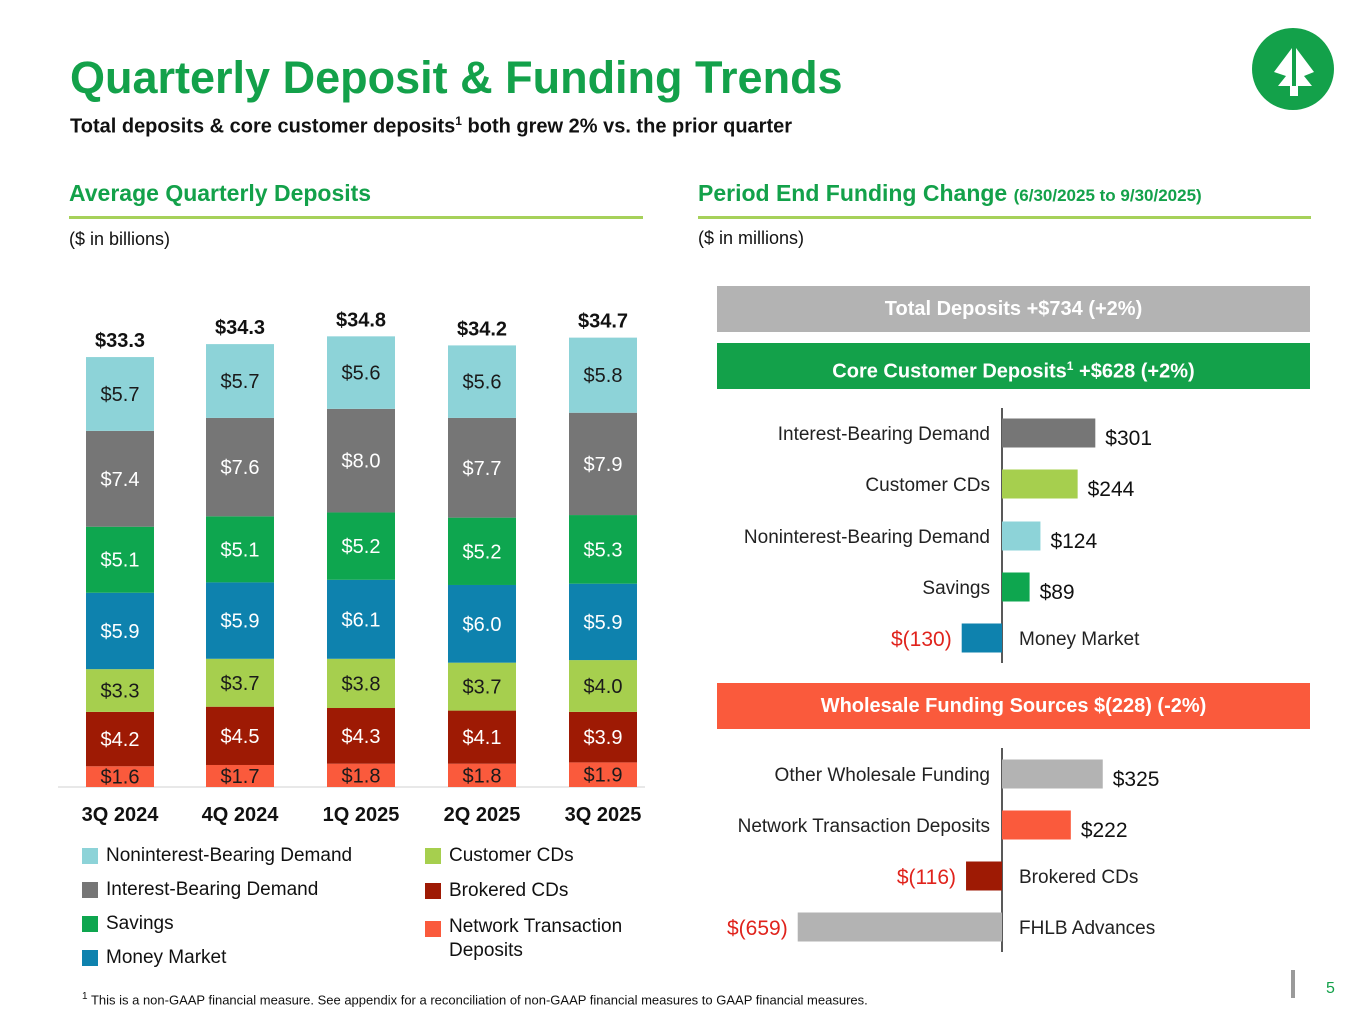 The width and height of the screenshot is (1365, 1024). I want to click on segment-value-label: $4.5, so click(240, 737).